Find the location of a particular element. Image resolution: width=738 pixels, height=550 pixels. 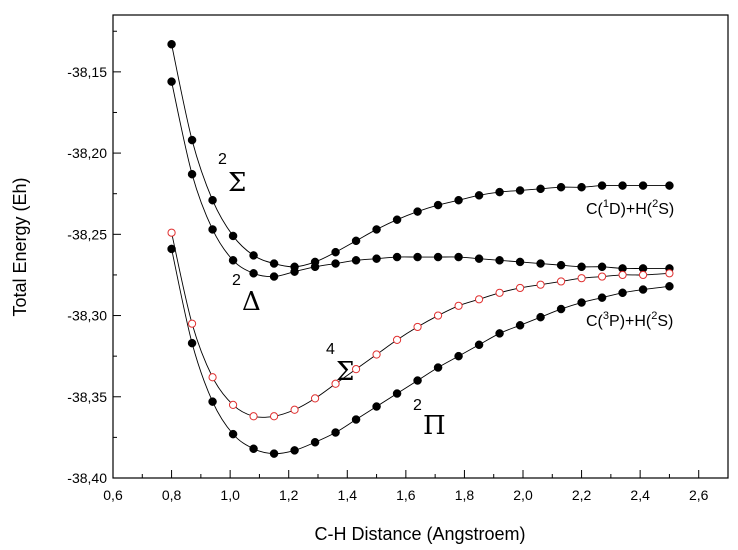

state-label-pi2: 2 Π is located at coordinates (429, 419).